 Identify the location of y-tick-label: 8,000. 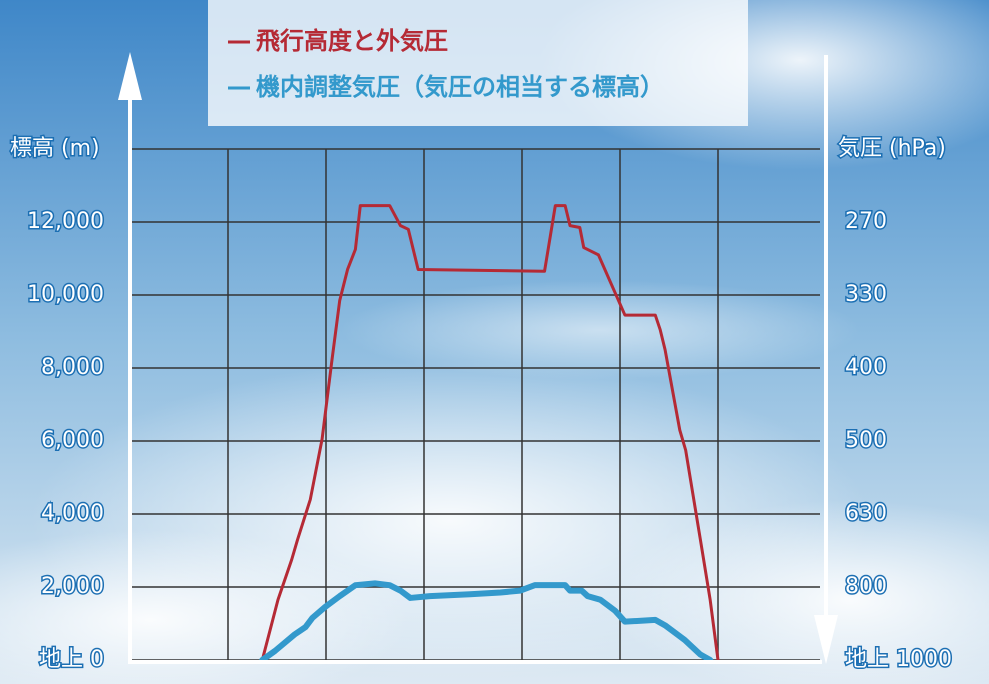
(72, 367).